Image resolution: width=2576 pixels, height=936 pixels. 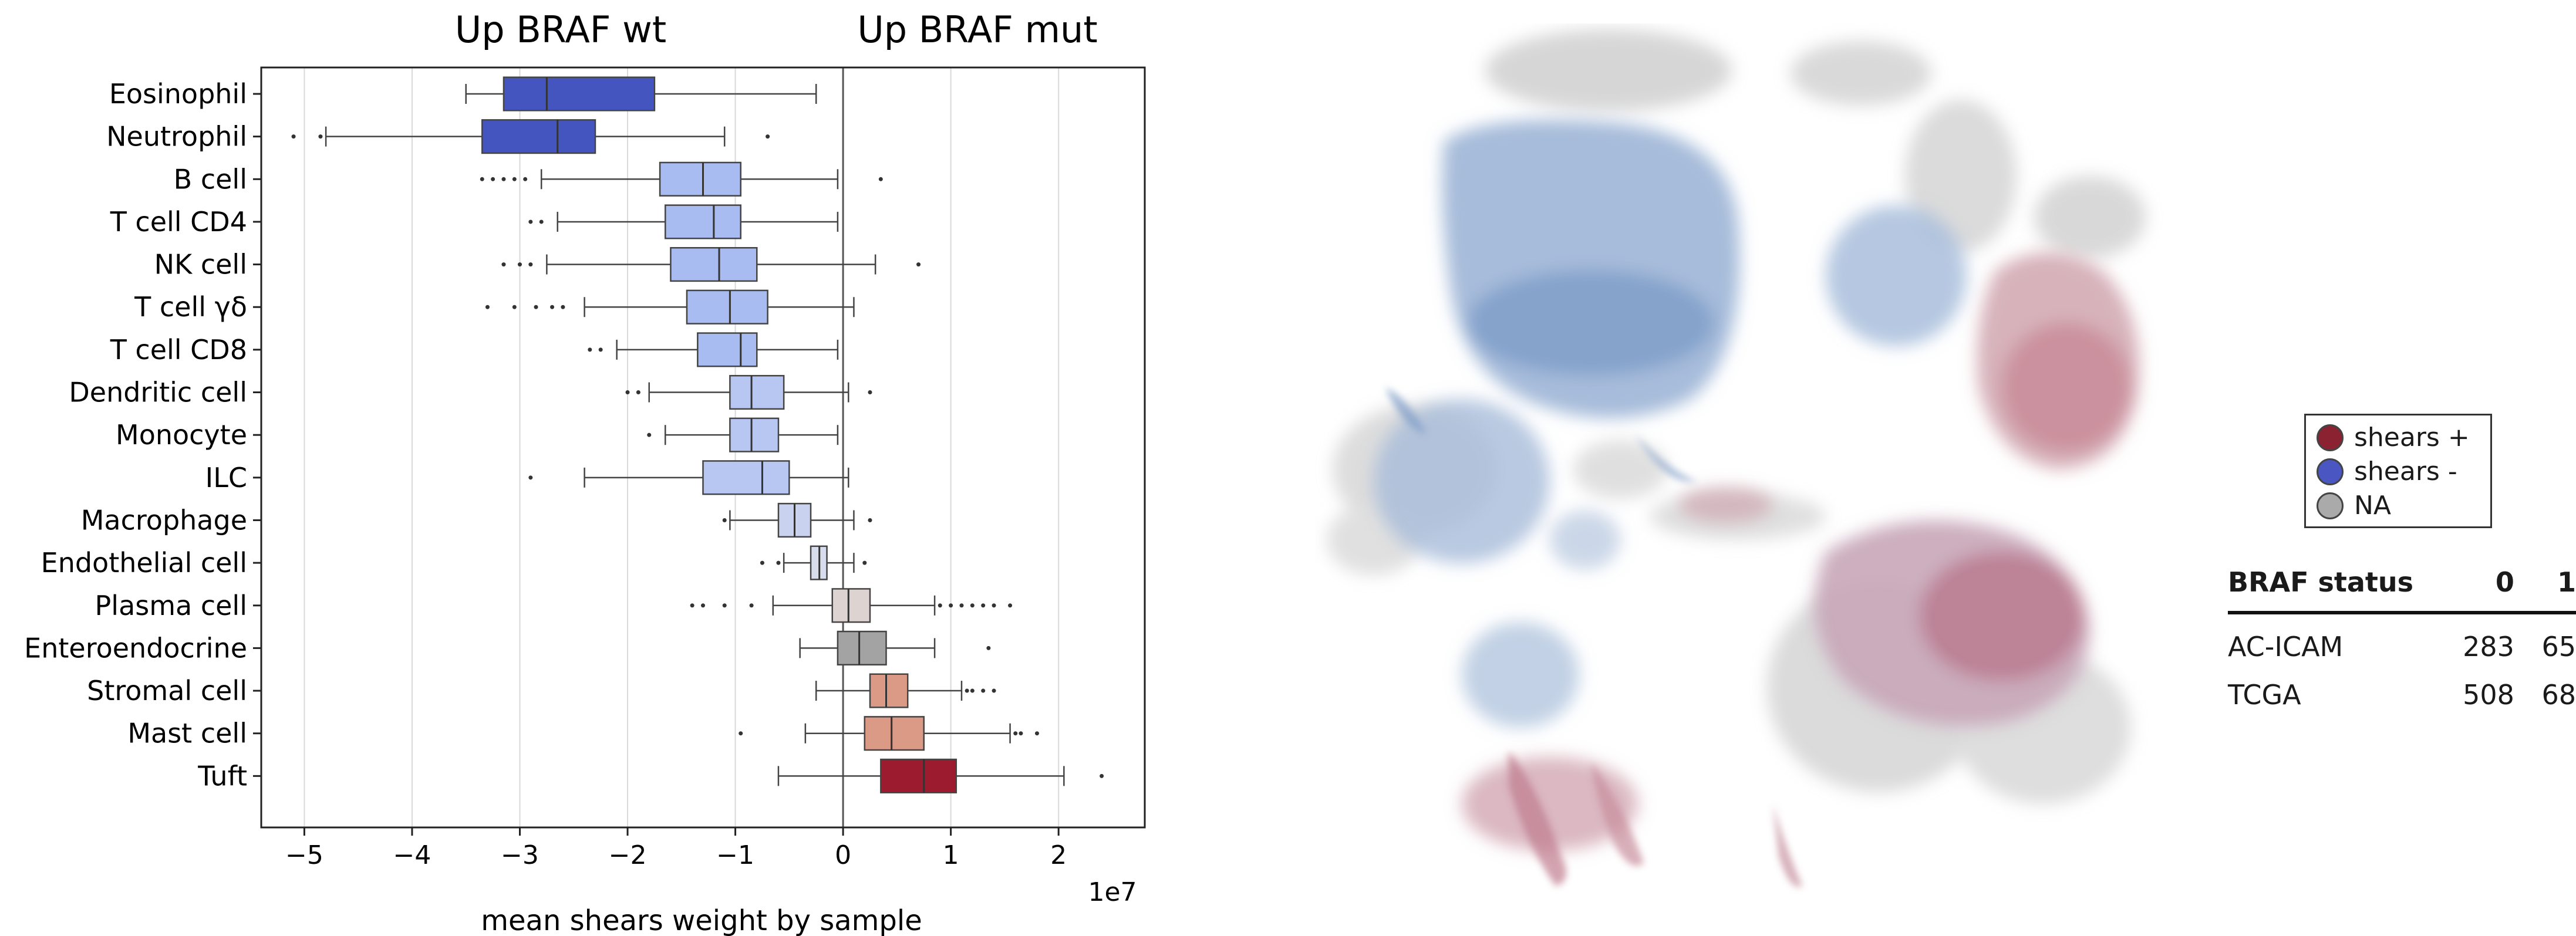 I want to click on table-cell-value: 508, so click(x=2488, y=695).